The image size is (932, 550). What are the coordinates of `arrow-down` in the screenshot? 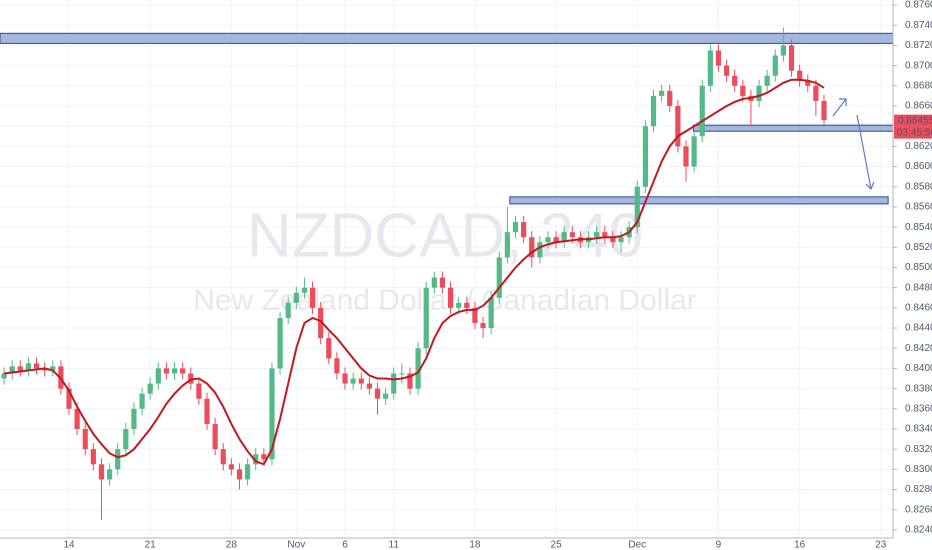 It's located at (864, 152).